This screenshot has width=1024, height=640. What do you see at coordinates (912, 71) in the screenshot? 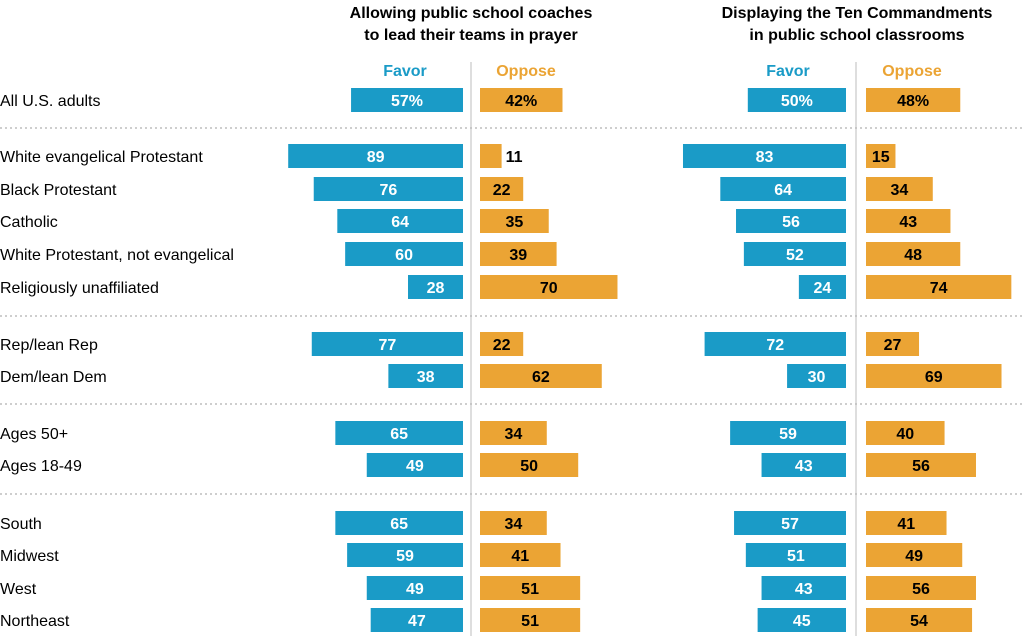
I see `oppose-header: Oppose` at bounding box center [912, 71].